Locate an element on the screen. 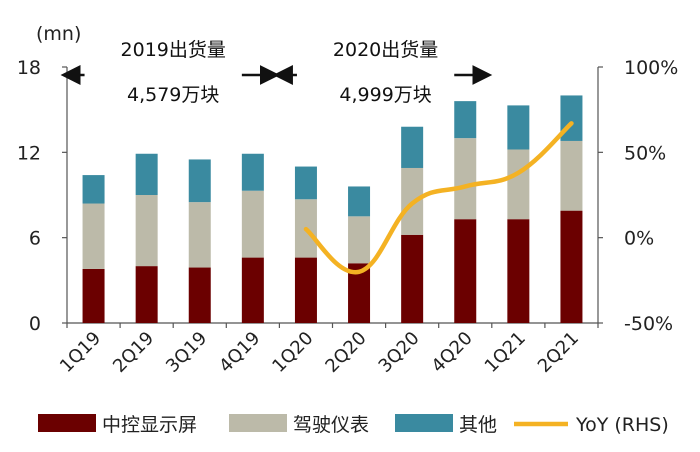  y-left-unit-label: (mn) is located at coordinates (58, 34).